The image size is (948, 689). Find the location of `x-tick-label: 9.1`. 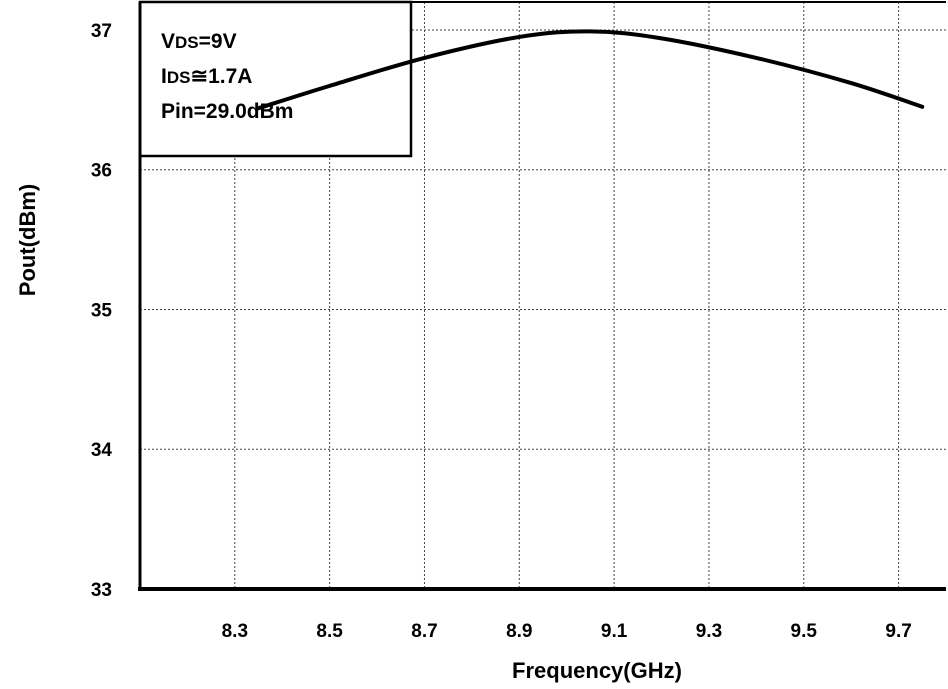

x-tick-label: 9.1 is located at coordinates (614, 631).